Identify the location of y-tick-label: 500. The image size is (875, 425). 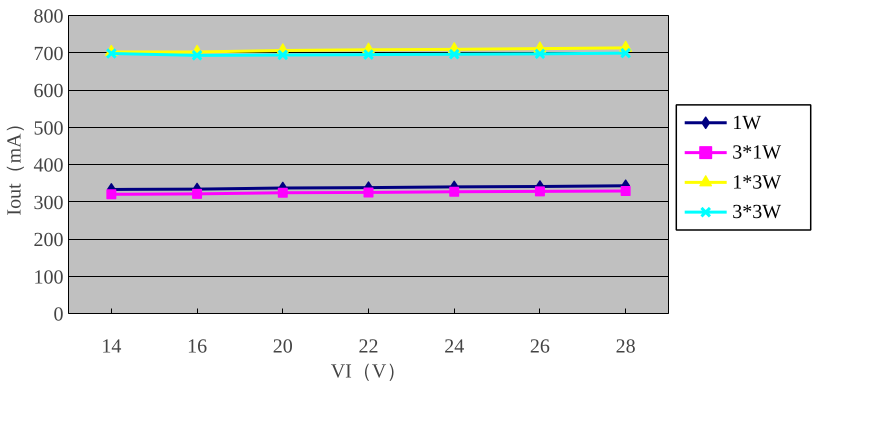
(49, 128).